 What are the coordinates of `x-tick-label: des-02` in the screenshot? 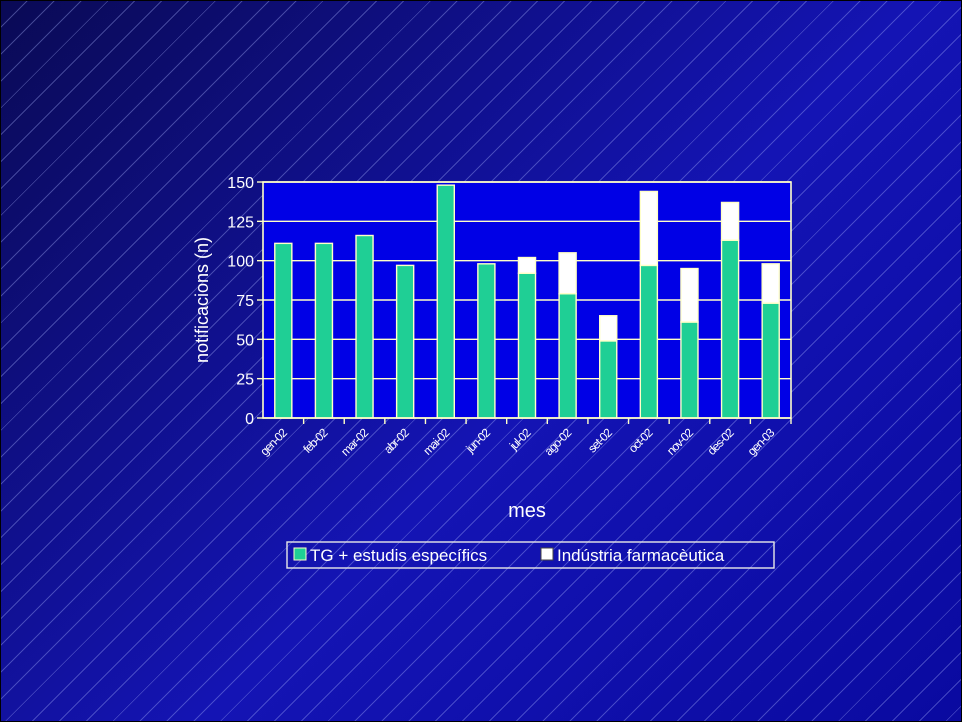 It's located at (721, 441).